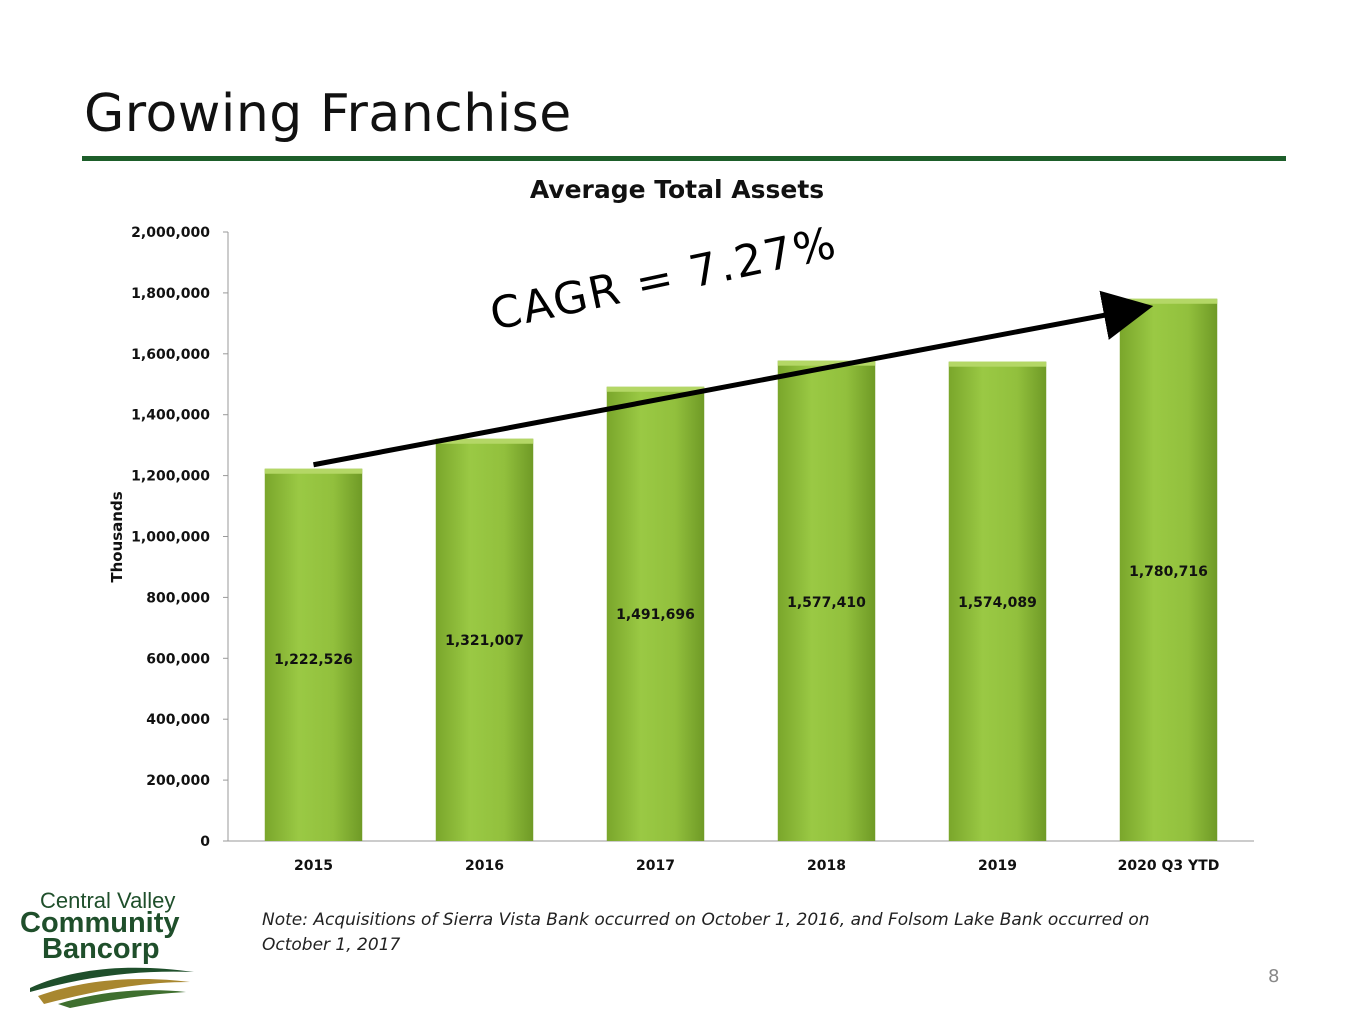 Image resolution: width=1365 pixels, height=1024 pixels. Describe the element at coordinates (756, 866) in the screenshot. I see `x-axis-labels: 2015 2016 2017 2018 2019 2020 Q3 YTD` at that location.